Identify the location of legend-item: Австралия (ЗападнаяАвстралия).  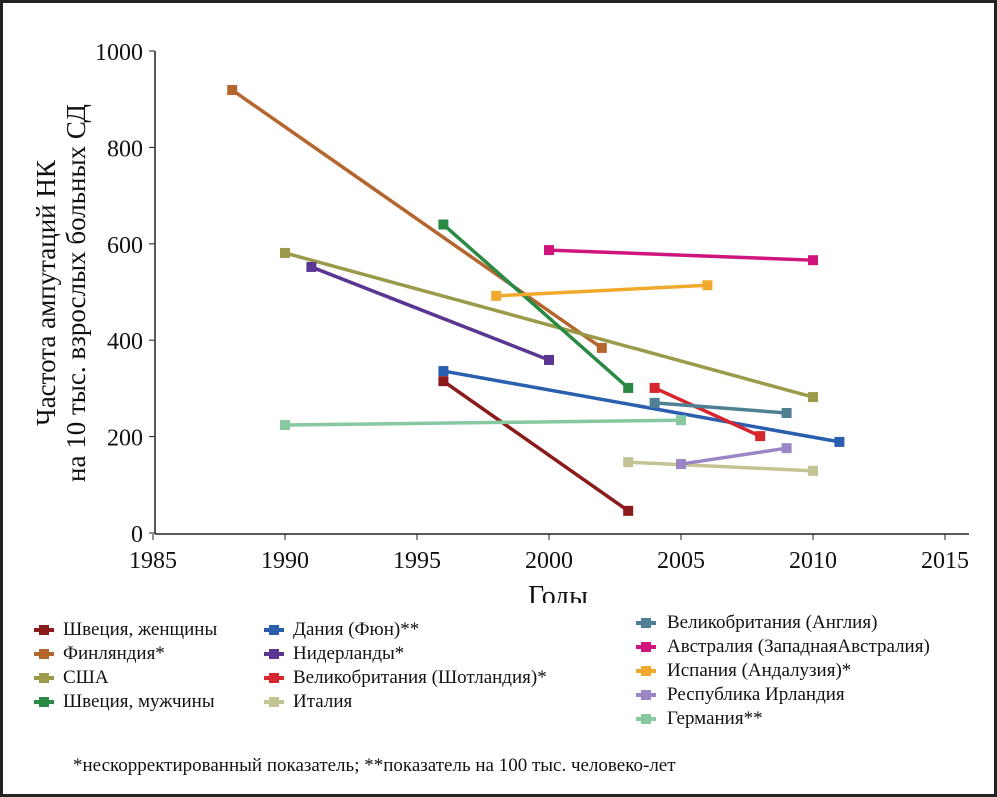
(781, 647).